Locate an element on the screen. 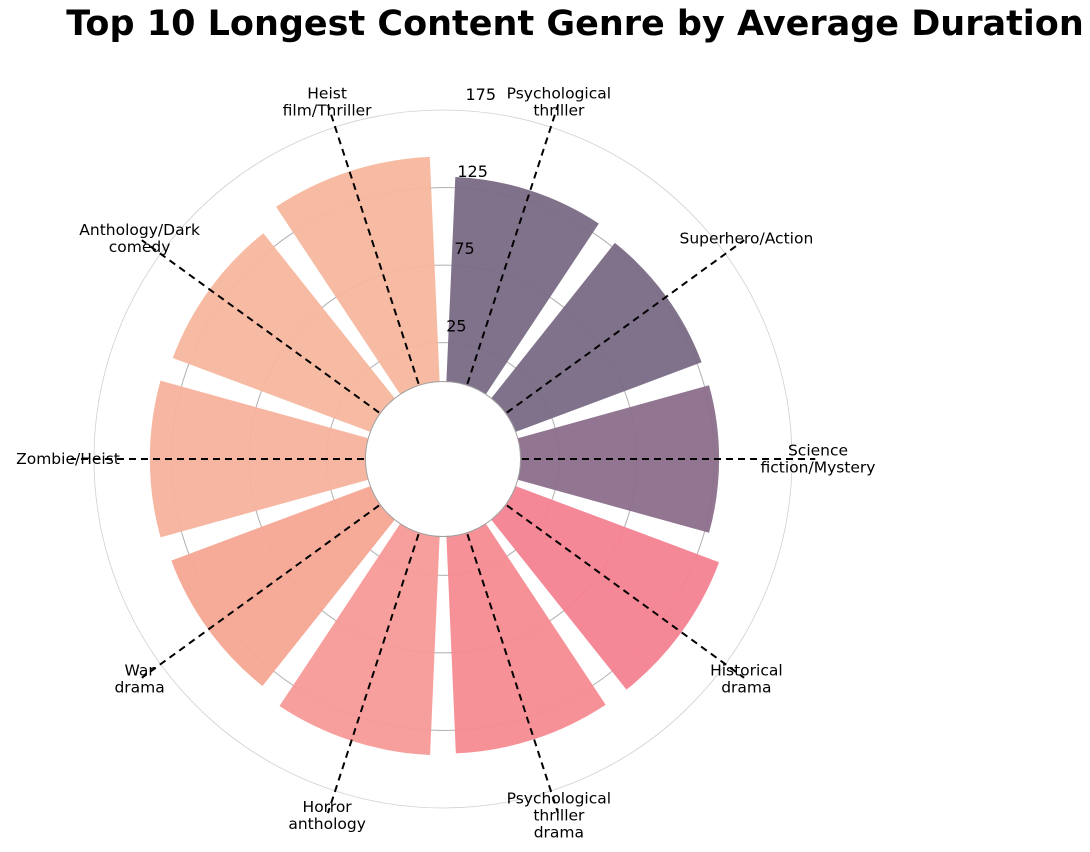 This screenshot has width=1090, height=852. radial-tick-label: 125 is located at coordinates (472, 171).